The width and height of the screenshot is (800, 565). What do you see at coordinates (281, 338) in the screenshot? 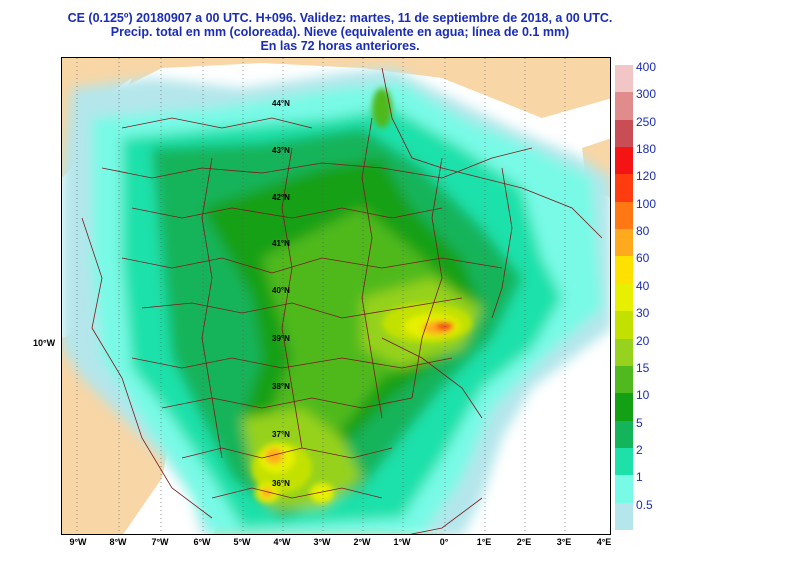
I see `lat-label-39n: 39°N` at bounding box center [281, 338].